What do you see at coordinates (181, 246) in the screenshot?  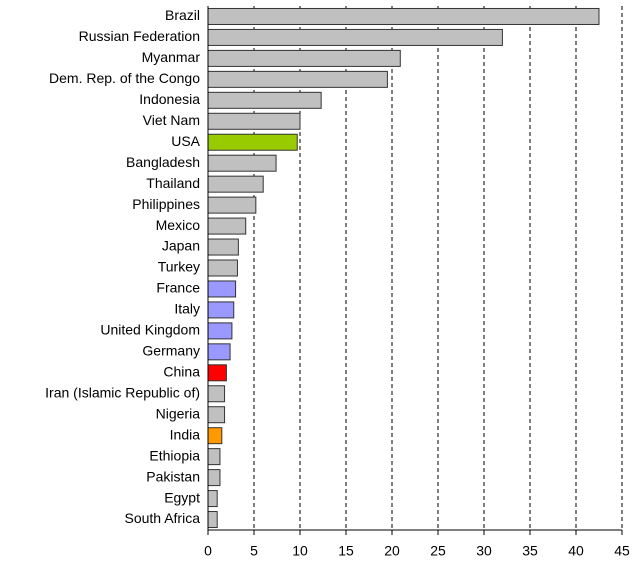 I see `y-tick-label: Japan` at bounding box center [181, 246].